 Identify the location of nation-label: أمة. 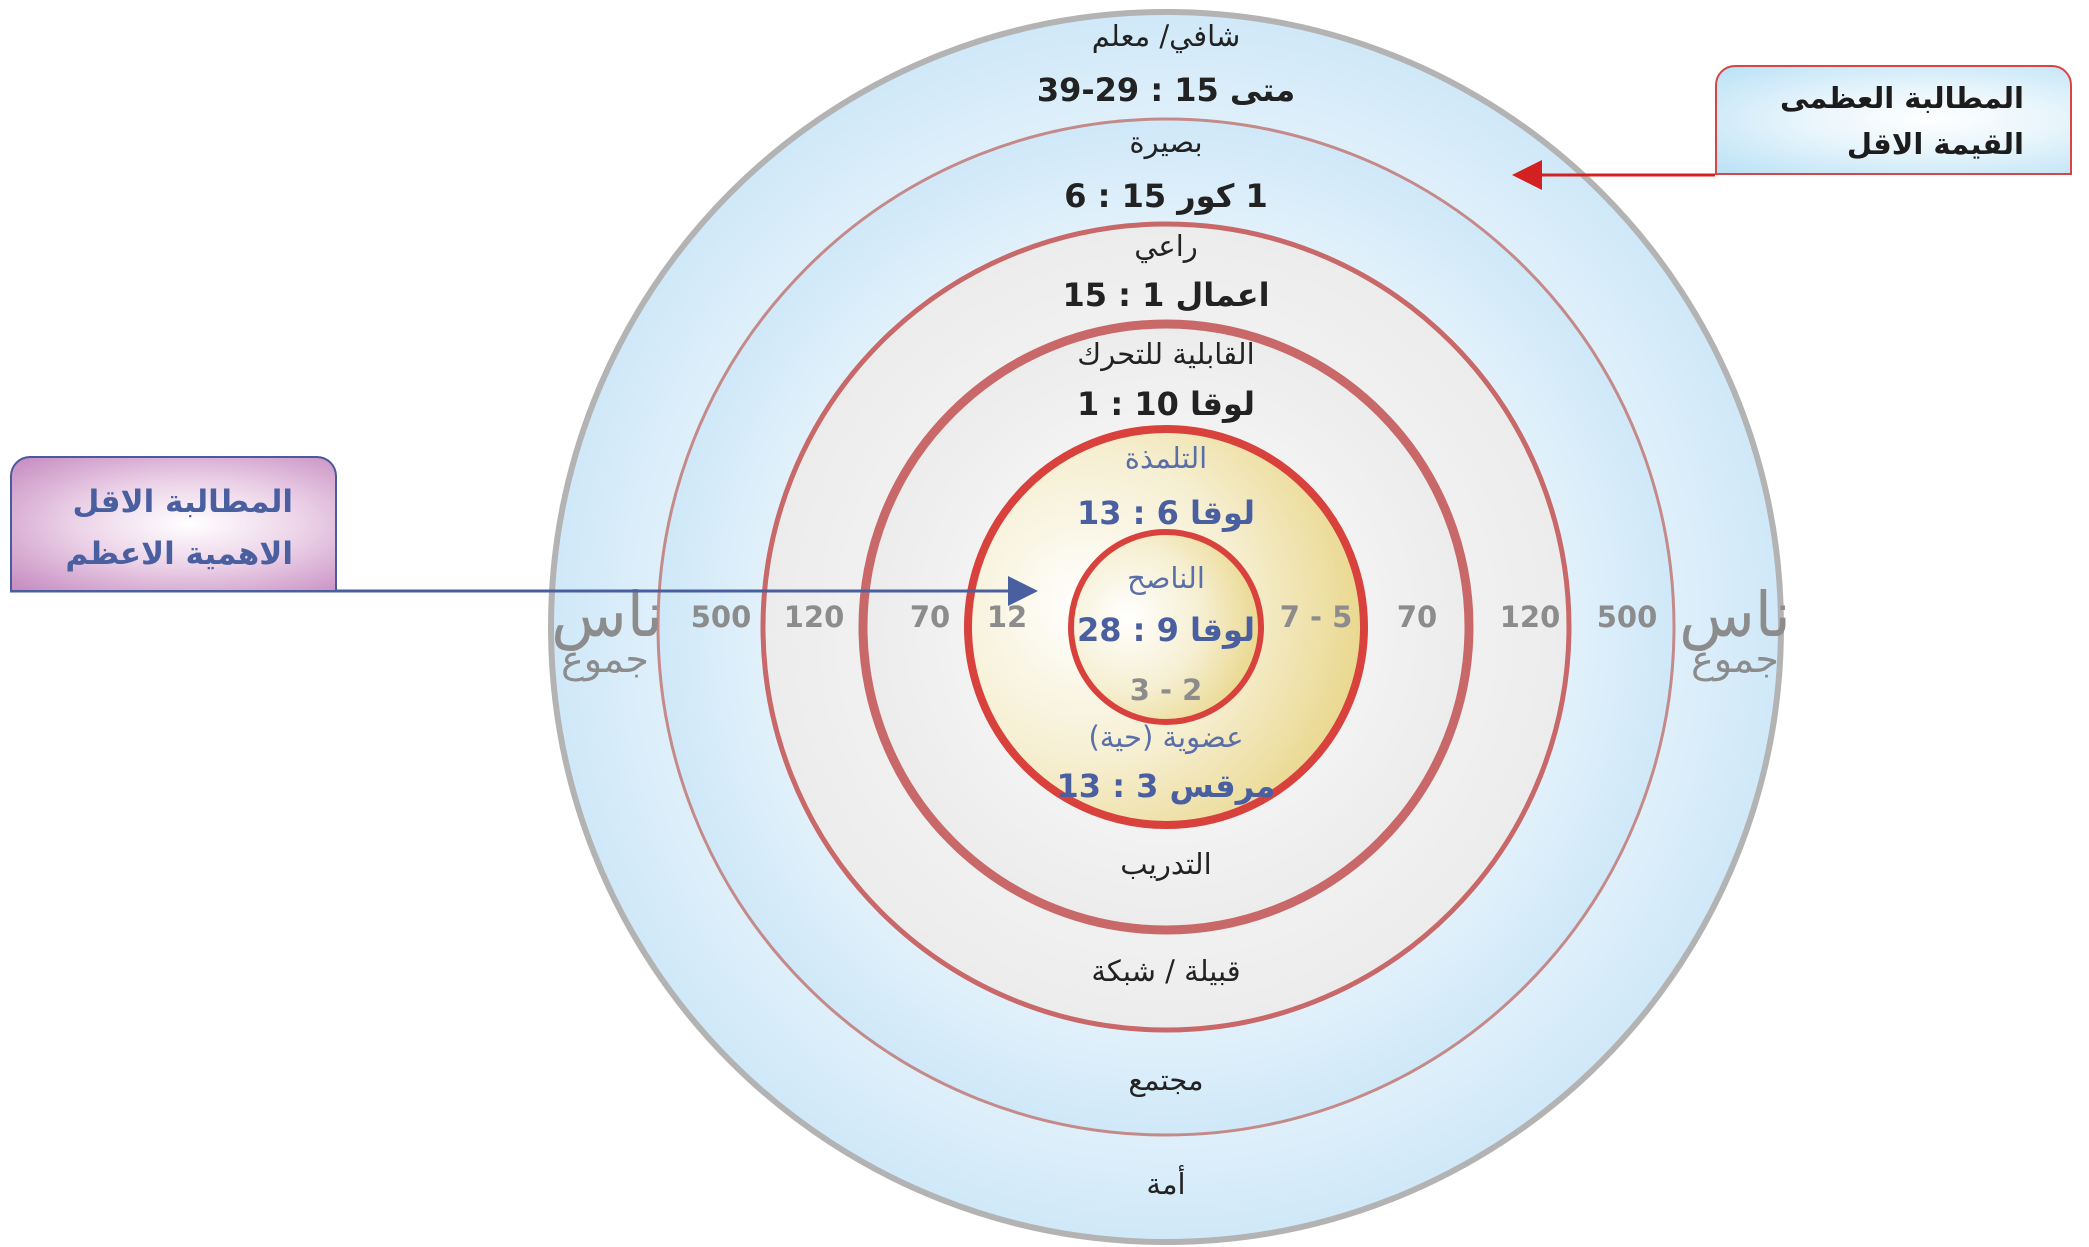
(1165, 1182).